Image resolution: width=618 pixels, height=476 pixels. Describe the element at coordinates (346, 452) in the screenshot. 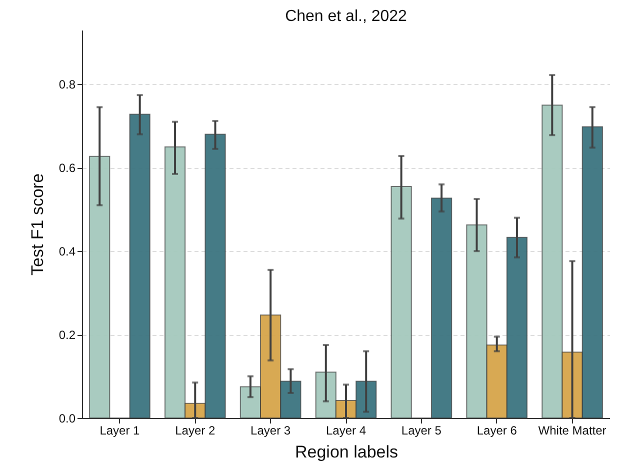

I see `x-axis-title: Region labels` at that location.